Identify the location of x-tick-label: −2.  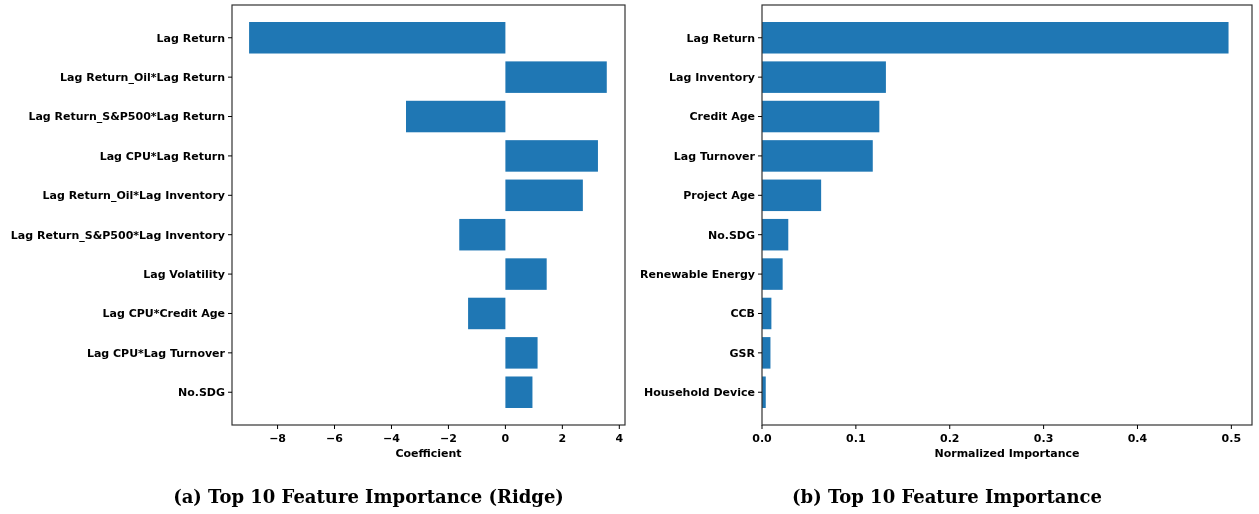
(448, 438).